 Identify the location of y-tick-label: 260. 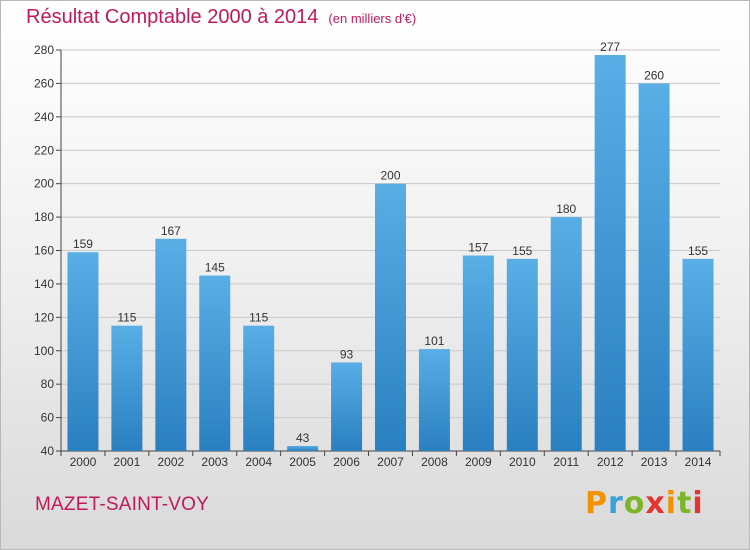
(44, 83).